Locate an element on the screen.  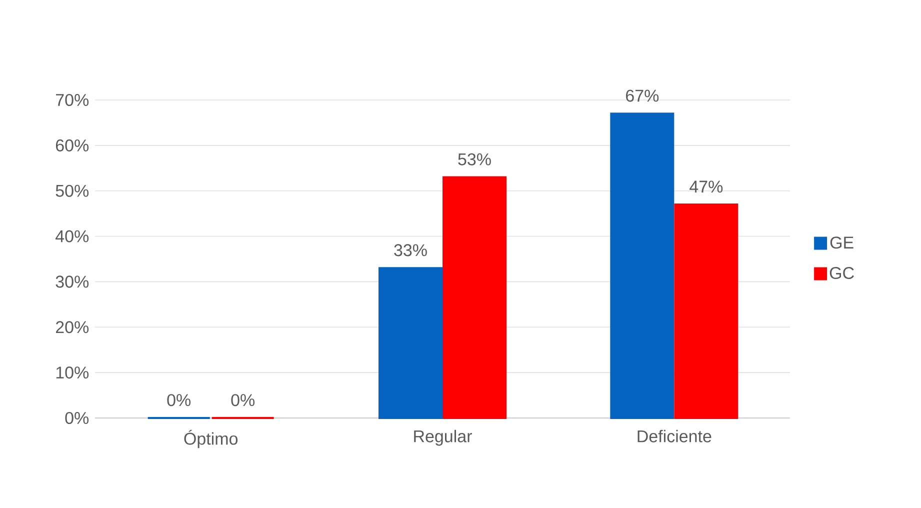
y-tick-label: 50% is located at coordinates (72, 190).